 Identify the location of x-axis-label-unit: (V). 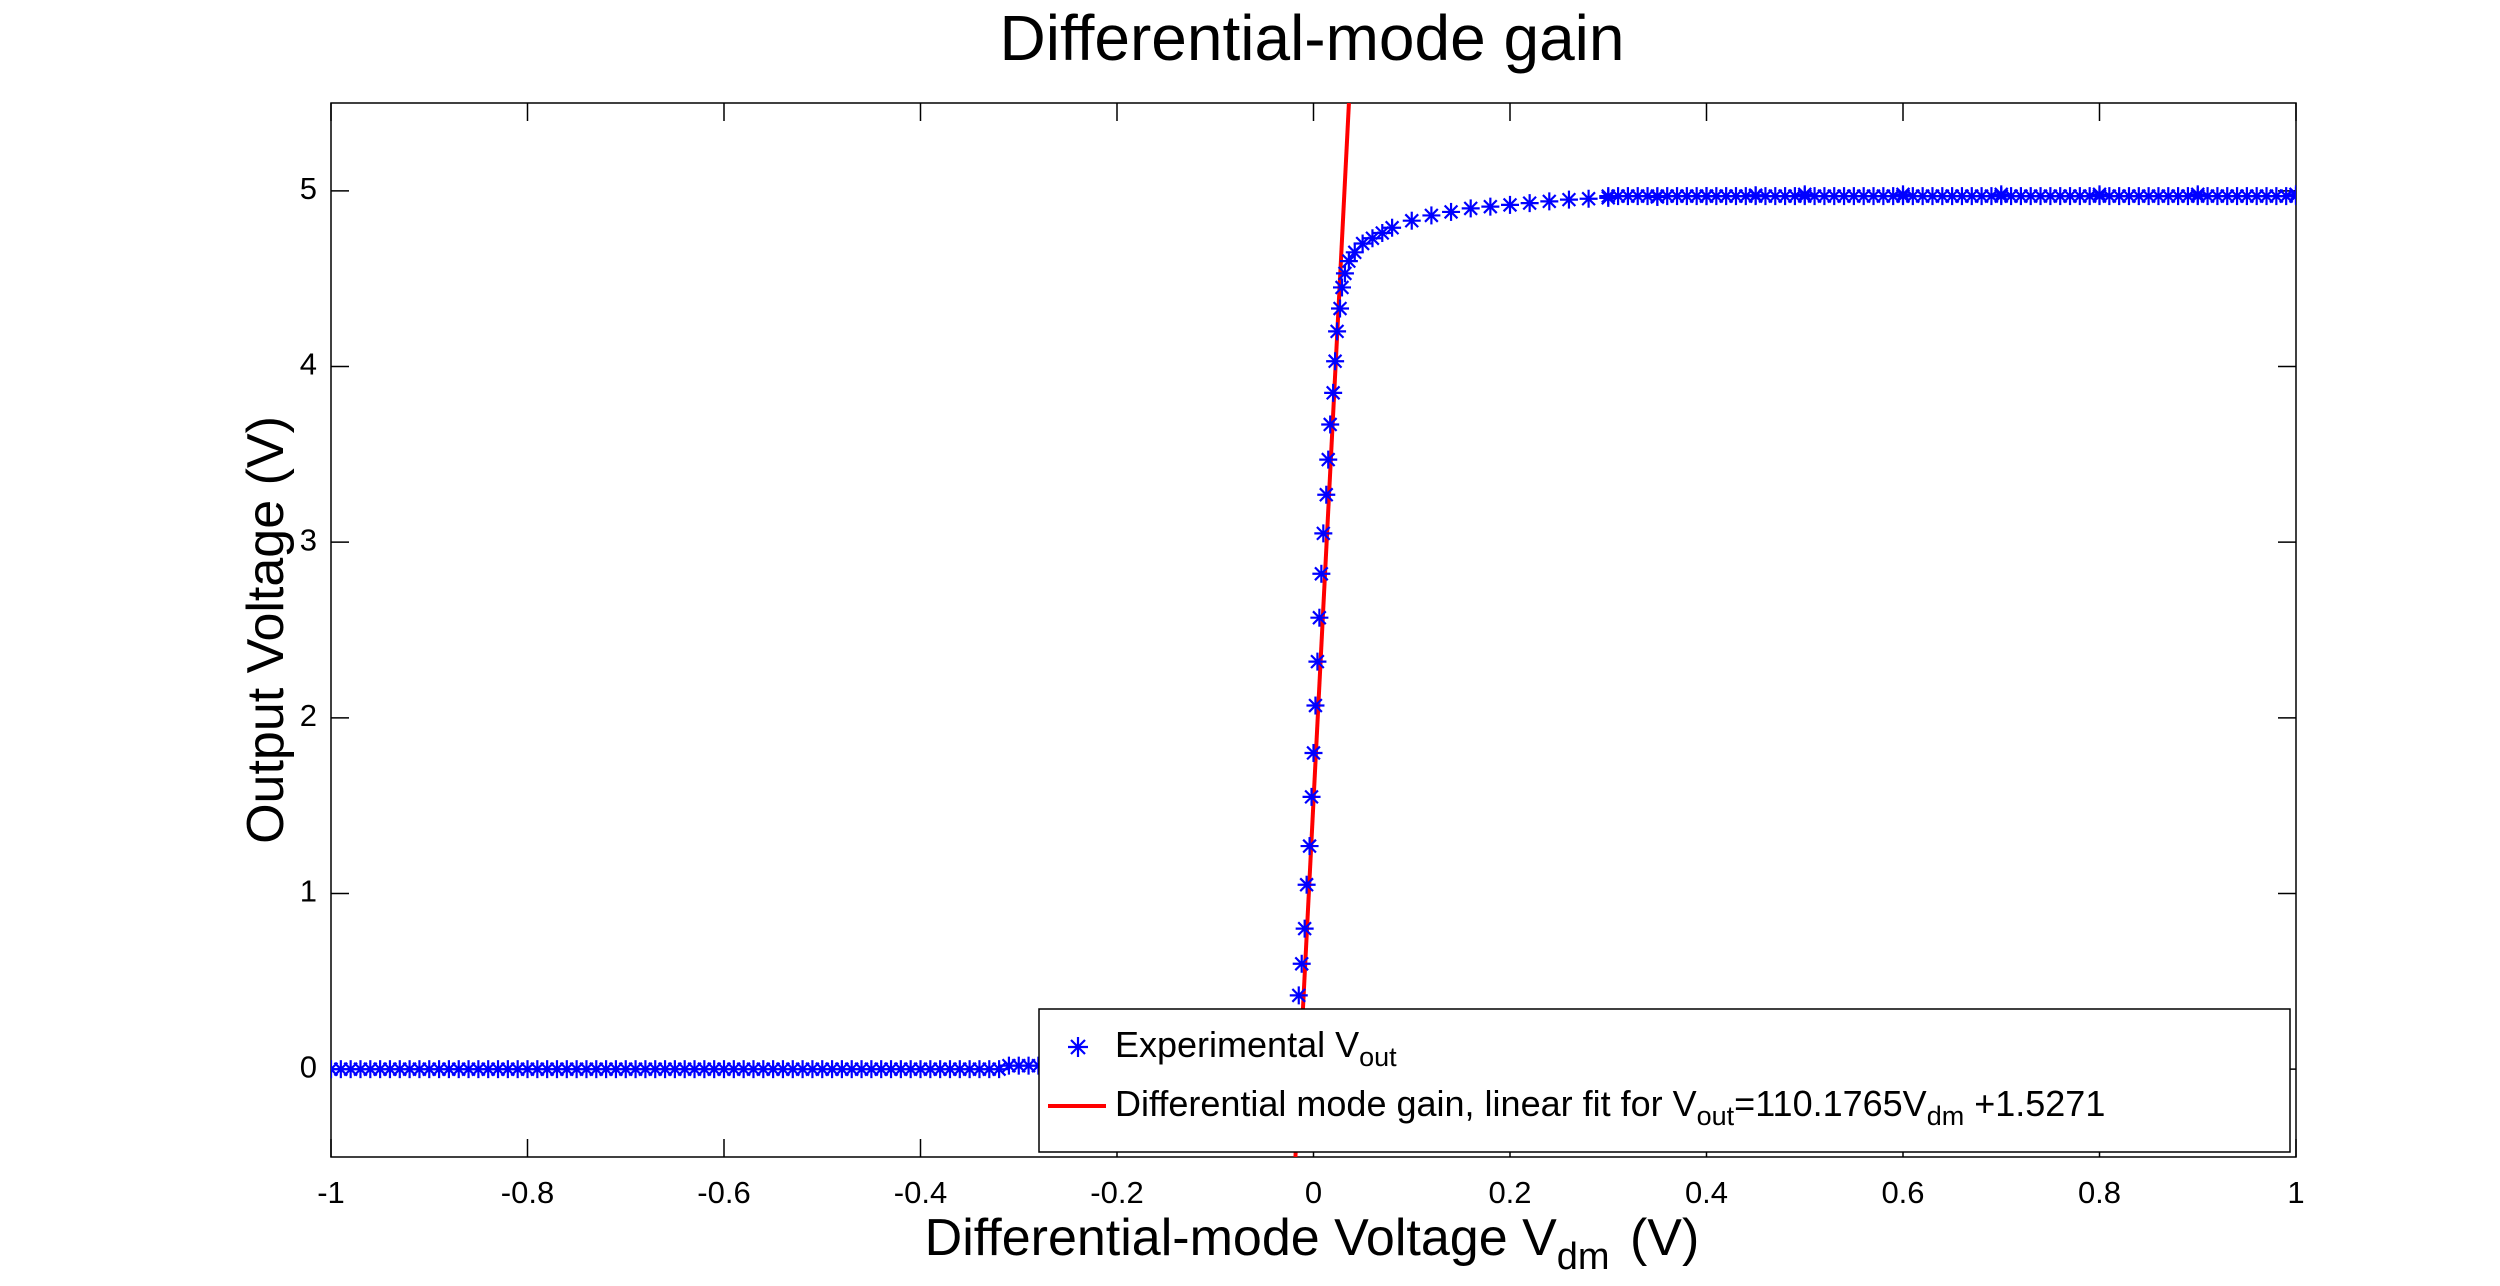
(1658, 1238).